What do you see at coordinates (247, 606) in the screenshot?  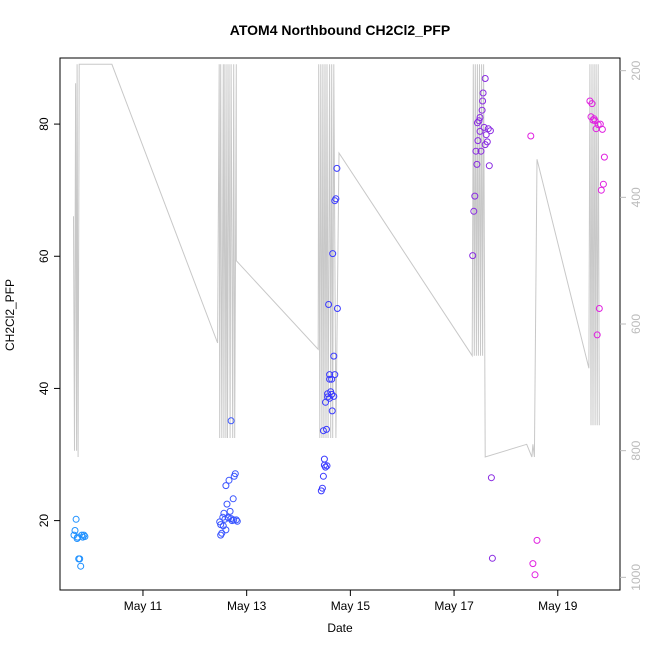 I see `x-tick-label: May 13` at bounding box center [247, 606].